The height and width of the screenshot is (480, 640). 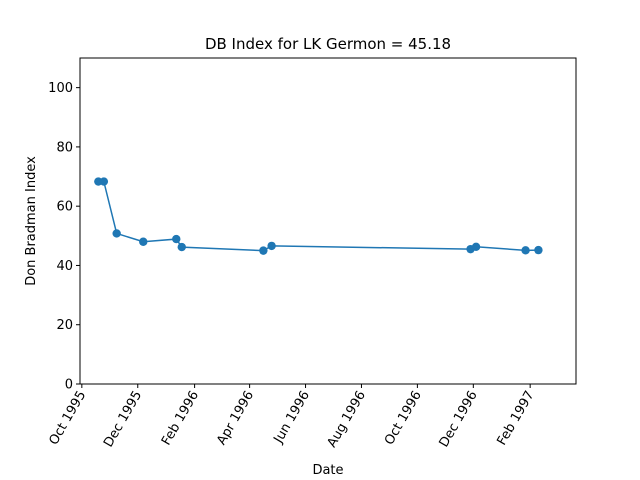 I want to click on y-tick-label: 60, so click(x=64, y=207).